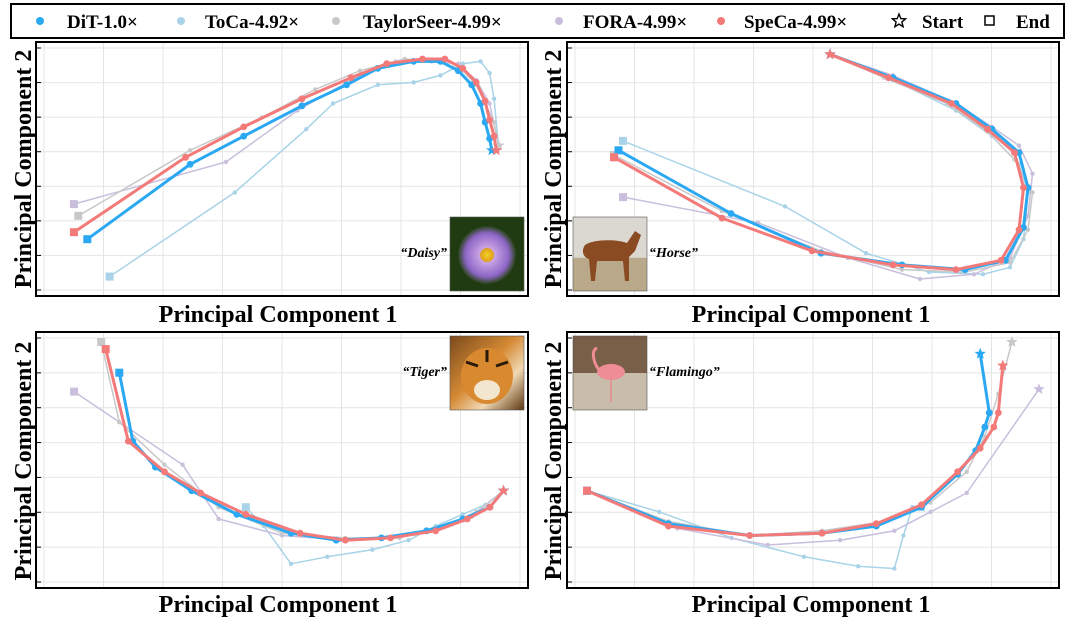  I want to click on tiger-taylorseer-end-marker, so click(101, 342).